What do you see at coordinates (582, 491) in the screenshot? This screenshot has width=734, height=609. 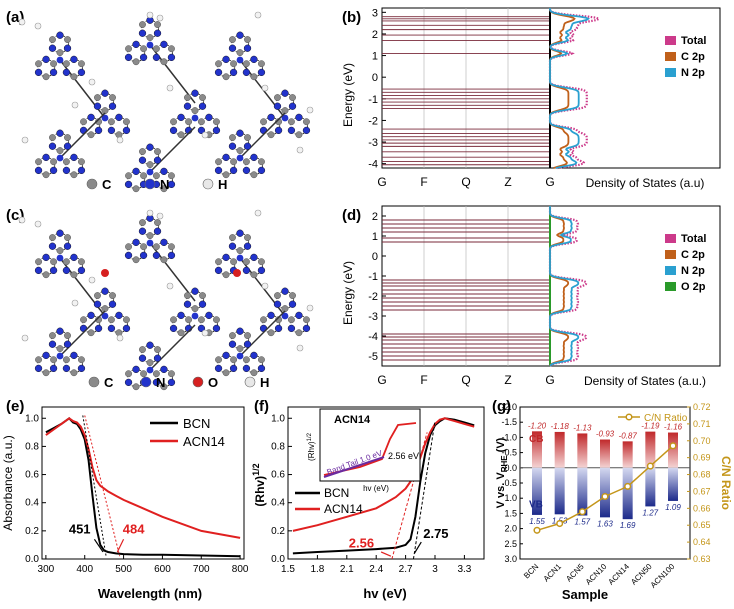 I see `vb-bar` at bounding box center [582, 491].